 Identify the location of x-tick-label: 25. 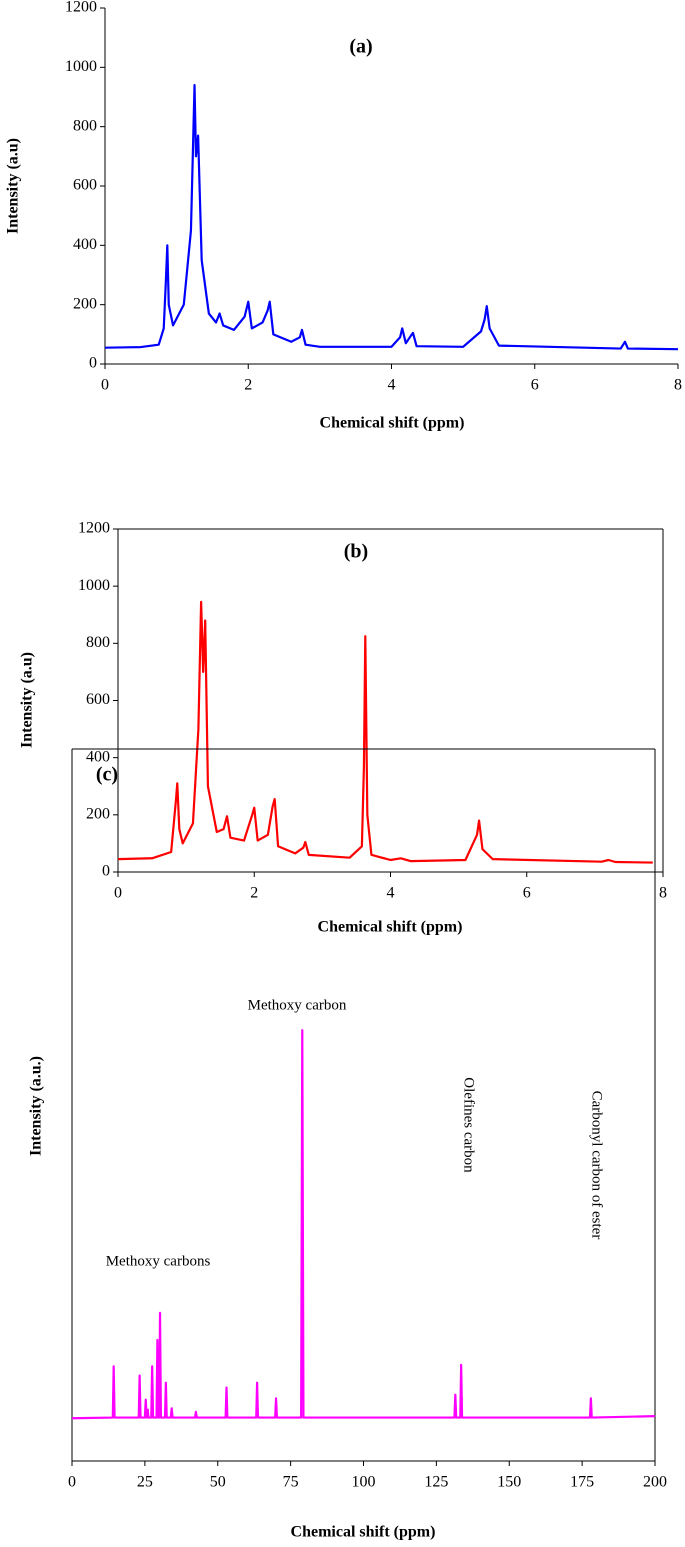
(145, 1482).